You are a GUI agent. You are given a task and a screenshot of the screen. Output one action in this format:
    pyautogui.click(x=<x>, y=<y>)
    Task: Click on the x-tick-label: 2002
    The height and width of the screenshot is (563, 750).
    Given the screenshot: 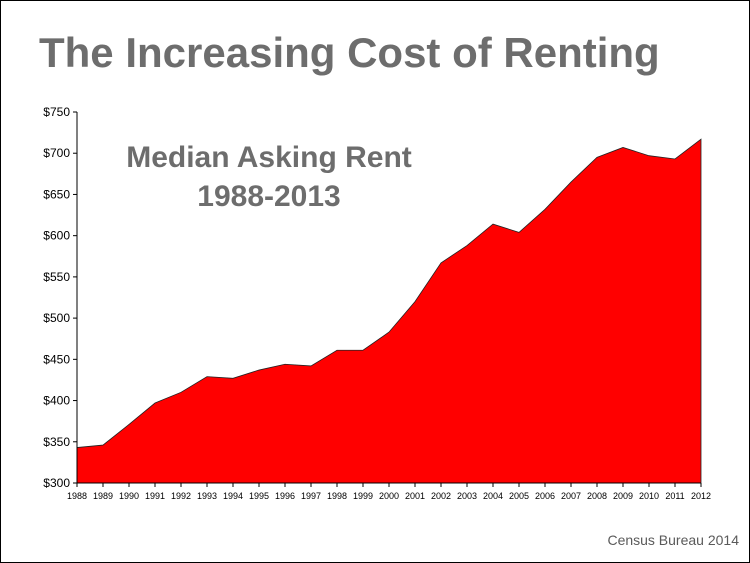 What is the action you would take?
    pyautogui.click(x=441, y=496)
    